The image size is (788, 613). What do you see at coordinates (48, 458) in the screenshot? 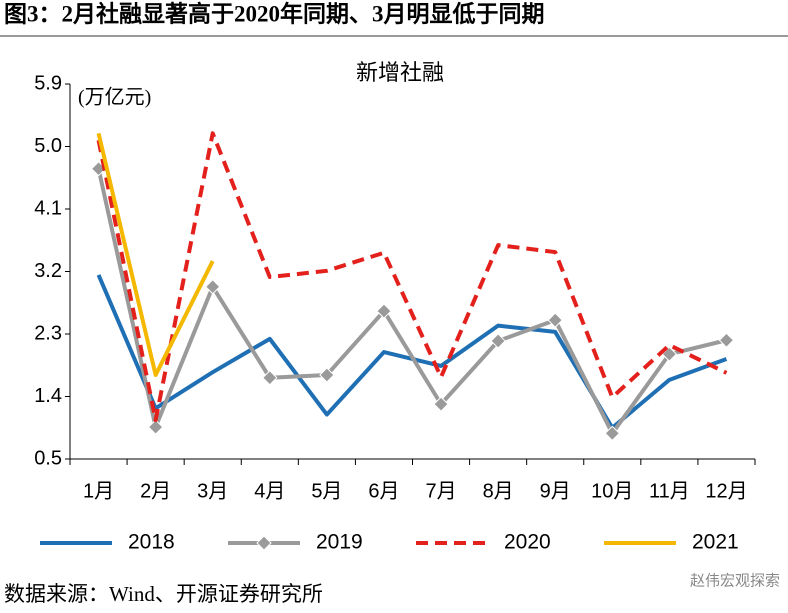
I see `y-tick-label: 0.5` at bounding box center [48, 458].